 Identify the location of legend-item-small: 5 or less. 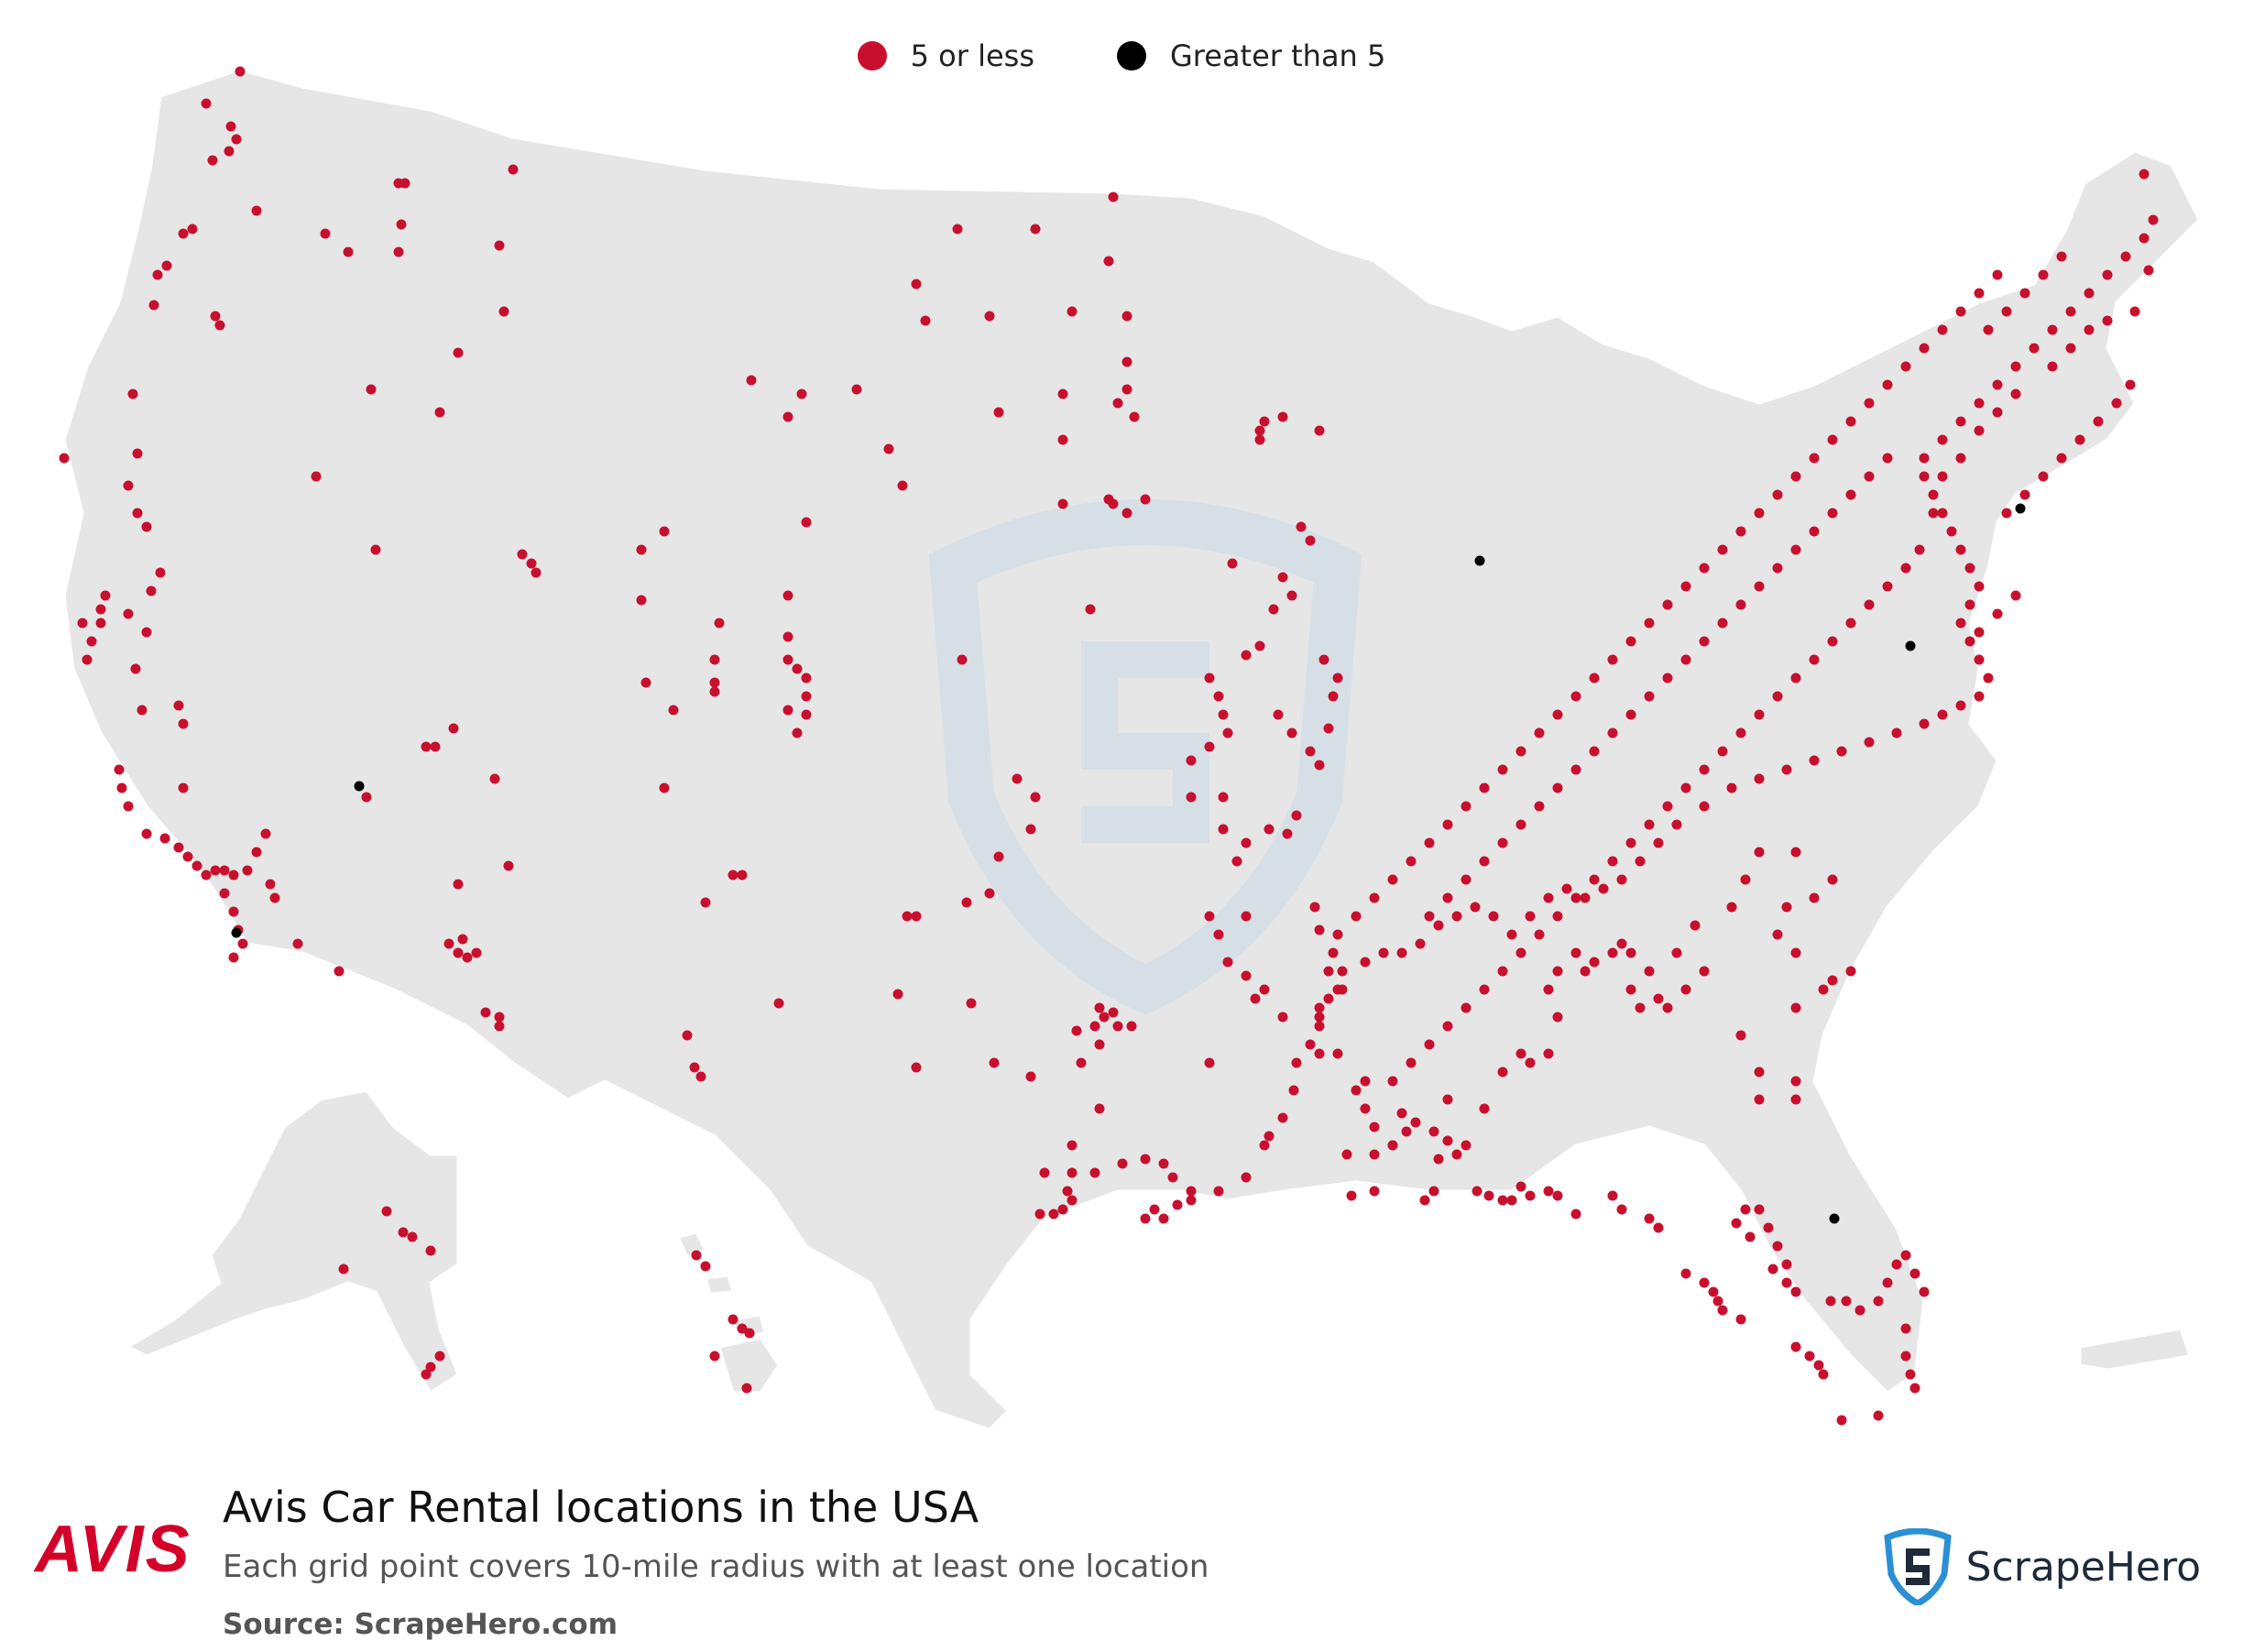
(945, 55).